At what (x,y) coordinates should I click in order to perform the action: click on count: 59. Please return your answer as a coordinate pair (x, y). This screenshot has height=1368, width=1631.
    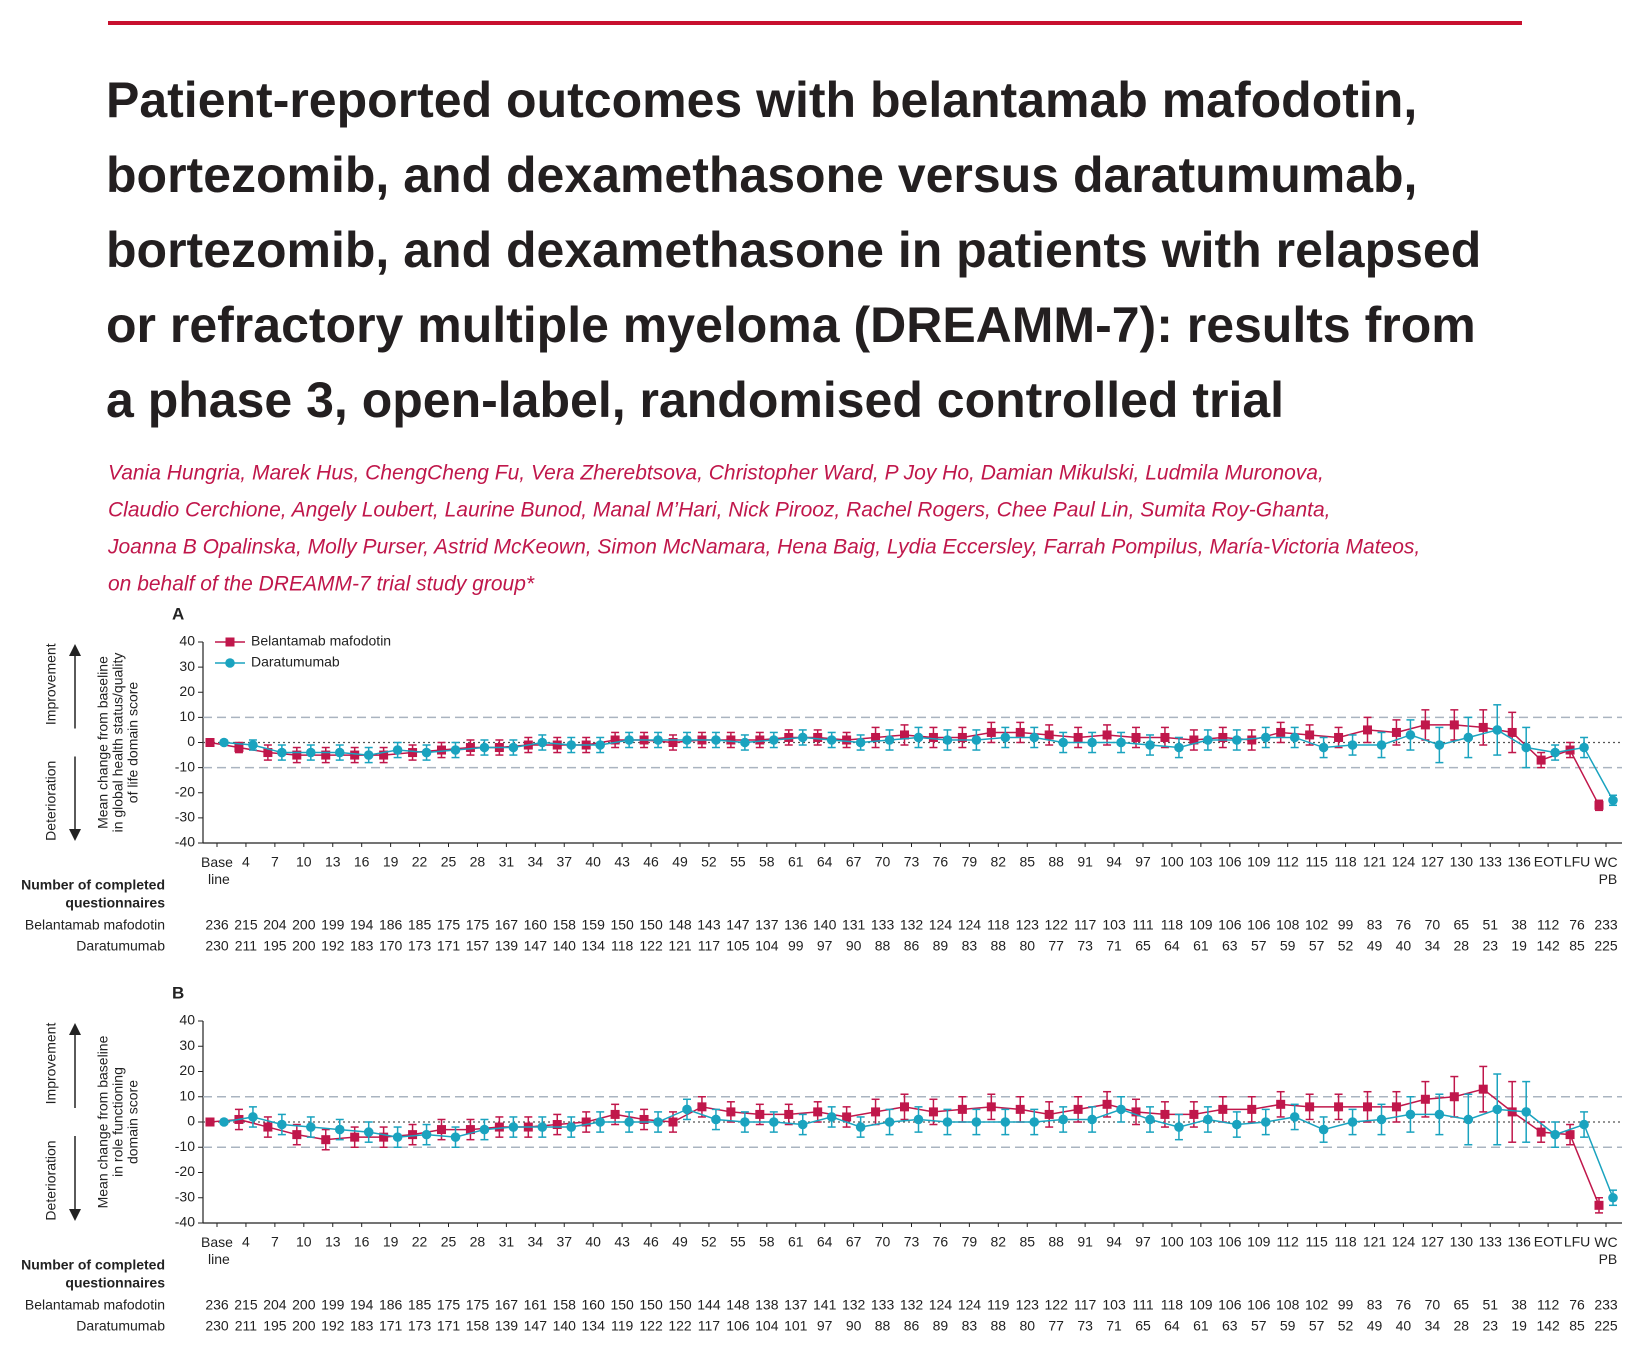
    Looking at the image, I should click on (1288, 1326).